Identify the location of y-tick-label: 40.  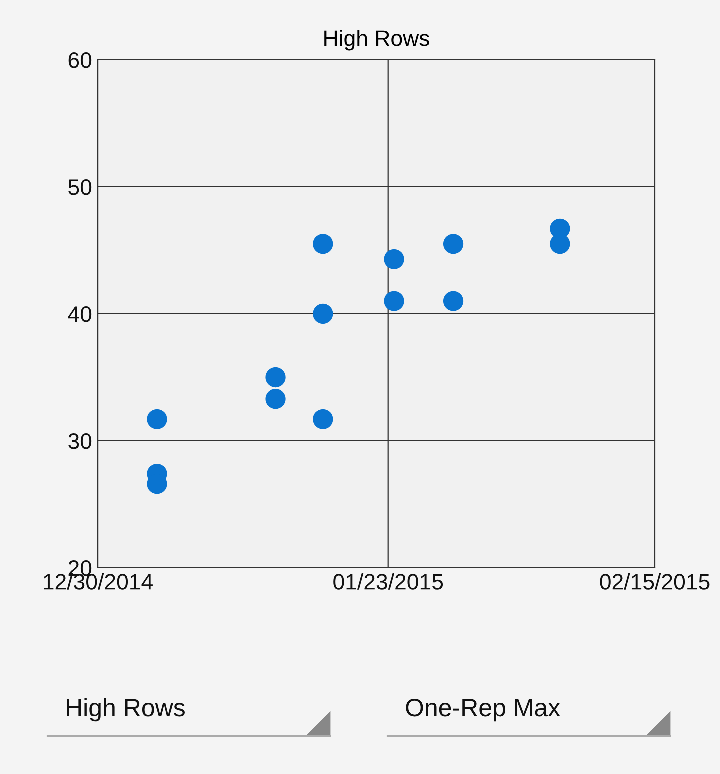
(80, 314).